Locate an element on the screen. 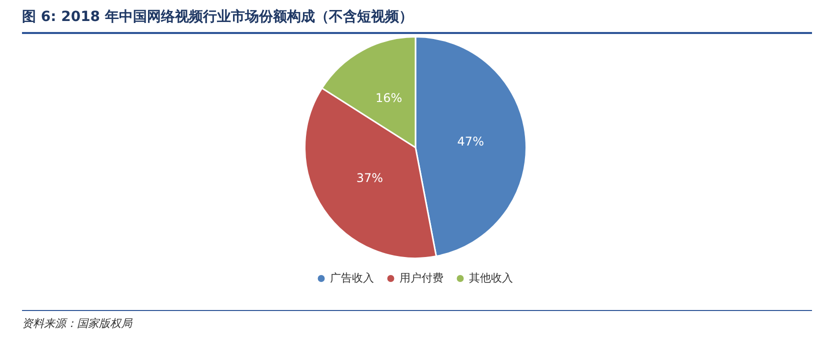 The image size is (831, 338). legend-label: 广告收入 is located at coordinates (352, 277).